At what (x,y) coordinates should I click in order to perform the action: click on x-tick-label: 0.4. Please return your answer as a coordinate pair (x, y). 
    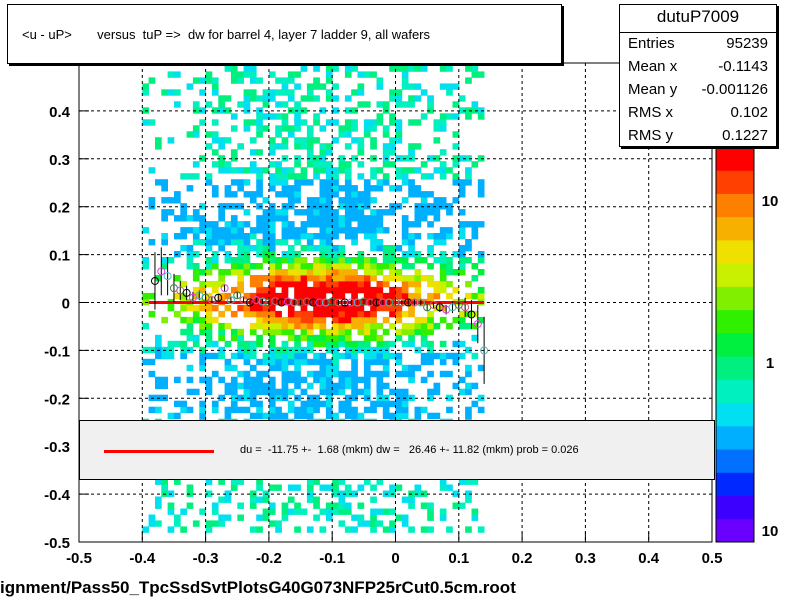
    Looking at the image, I should click on (649, 558).